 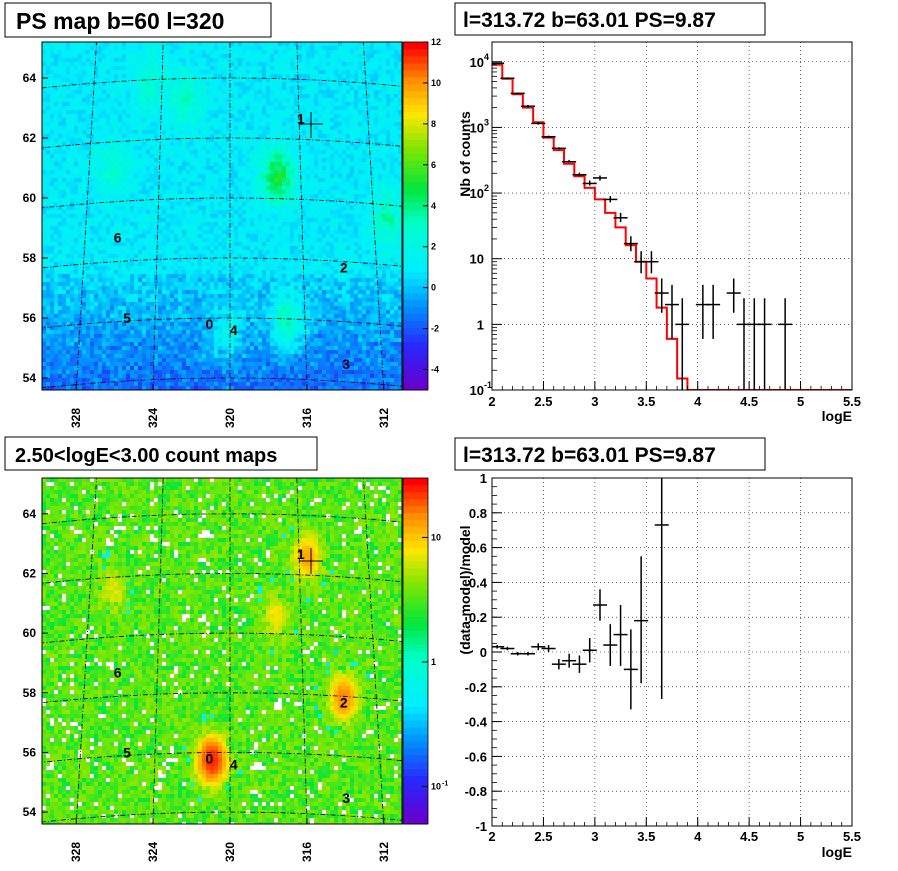 What do you see at coordinates (433, 288) in the screenshot?
I see `colorbar-tick-label: 0` at bounding box center [433, 288].